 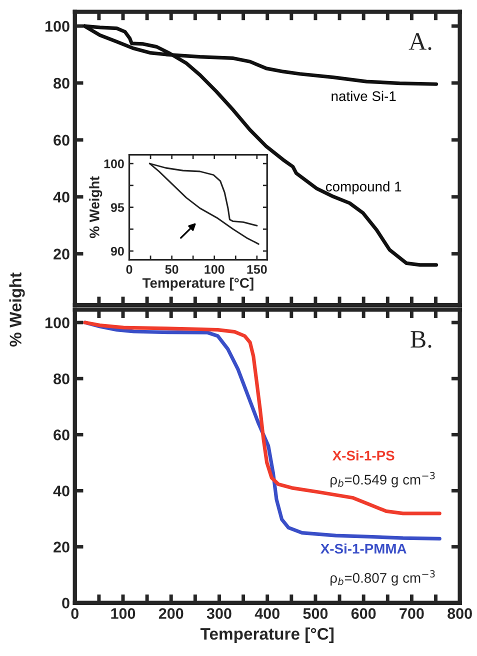 I want to click on series-label: native Si-1, so click(x=364, y=96).